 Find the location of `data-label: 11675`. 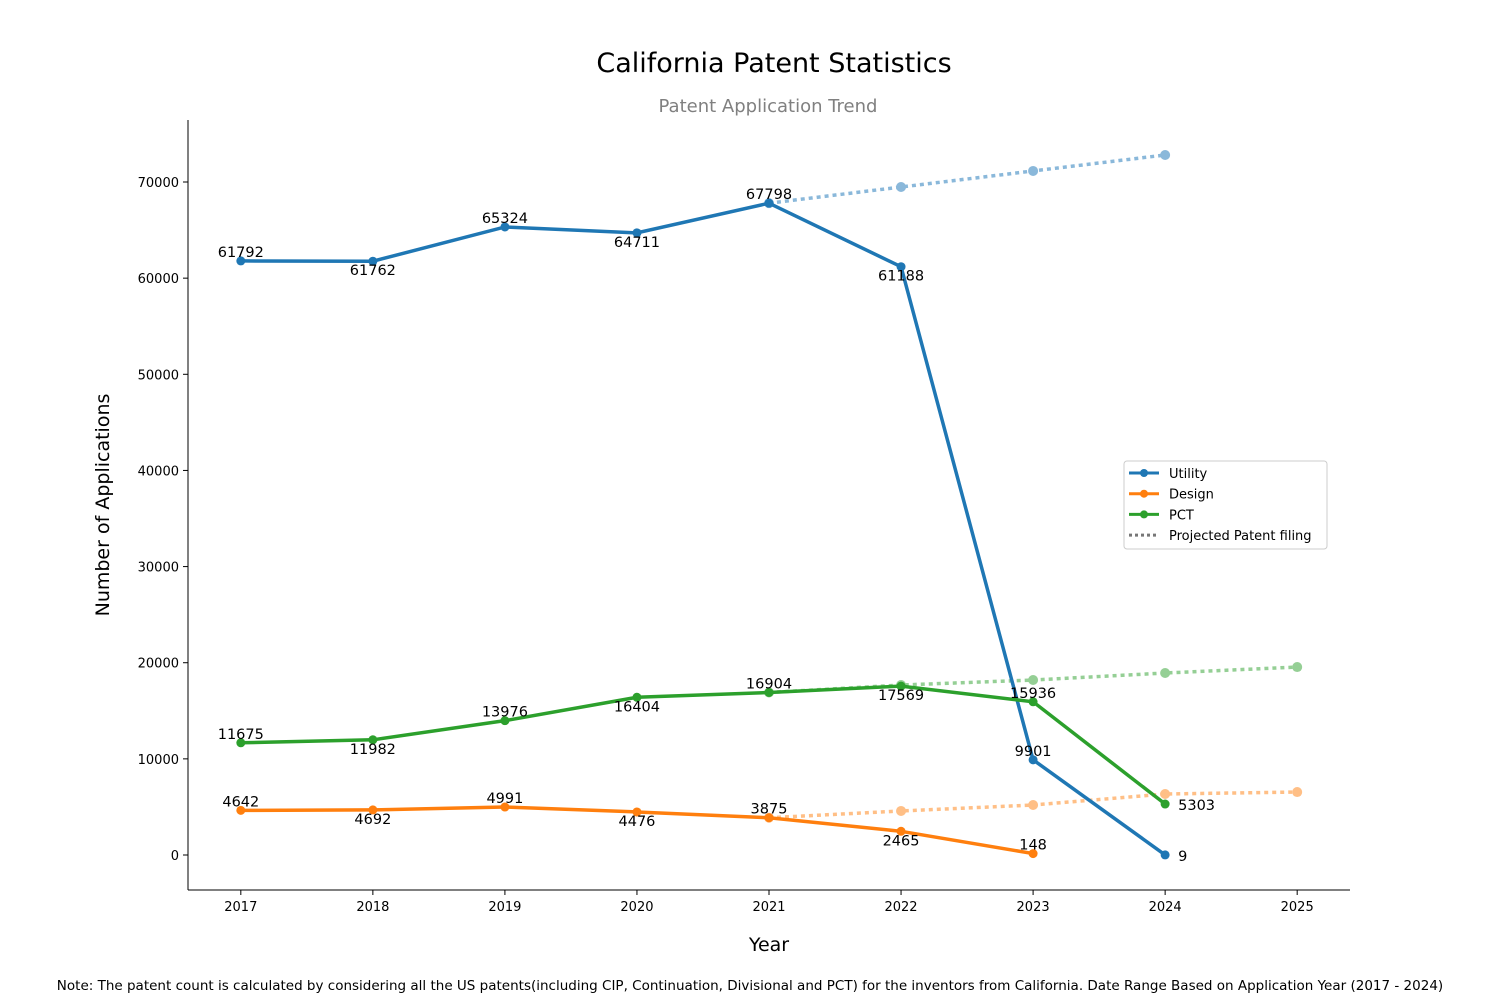

data-label: 11675 is located at coordinates (241, 735).